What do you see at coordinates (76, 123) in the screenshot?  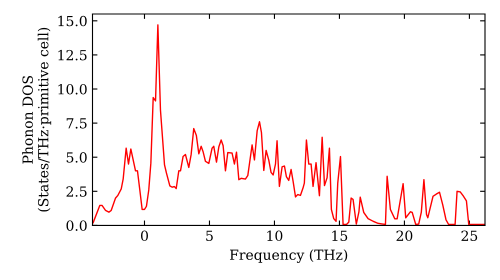 I see `y-tick-label: 7.5` at bounding box center [76, 123].